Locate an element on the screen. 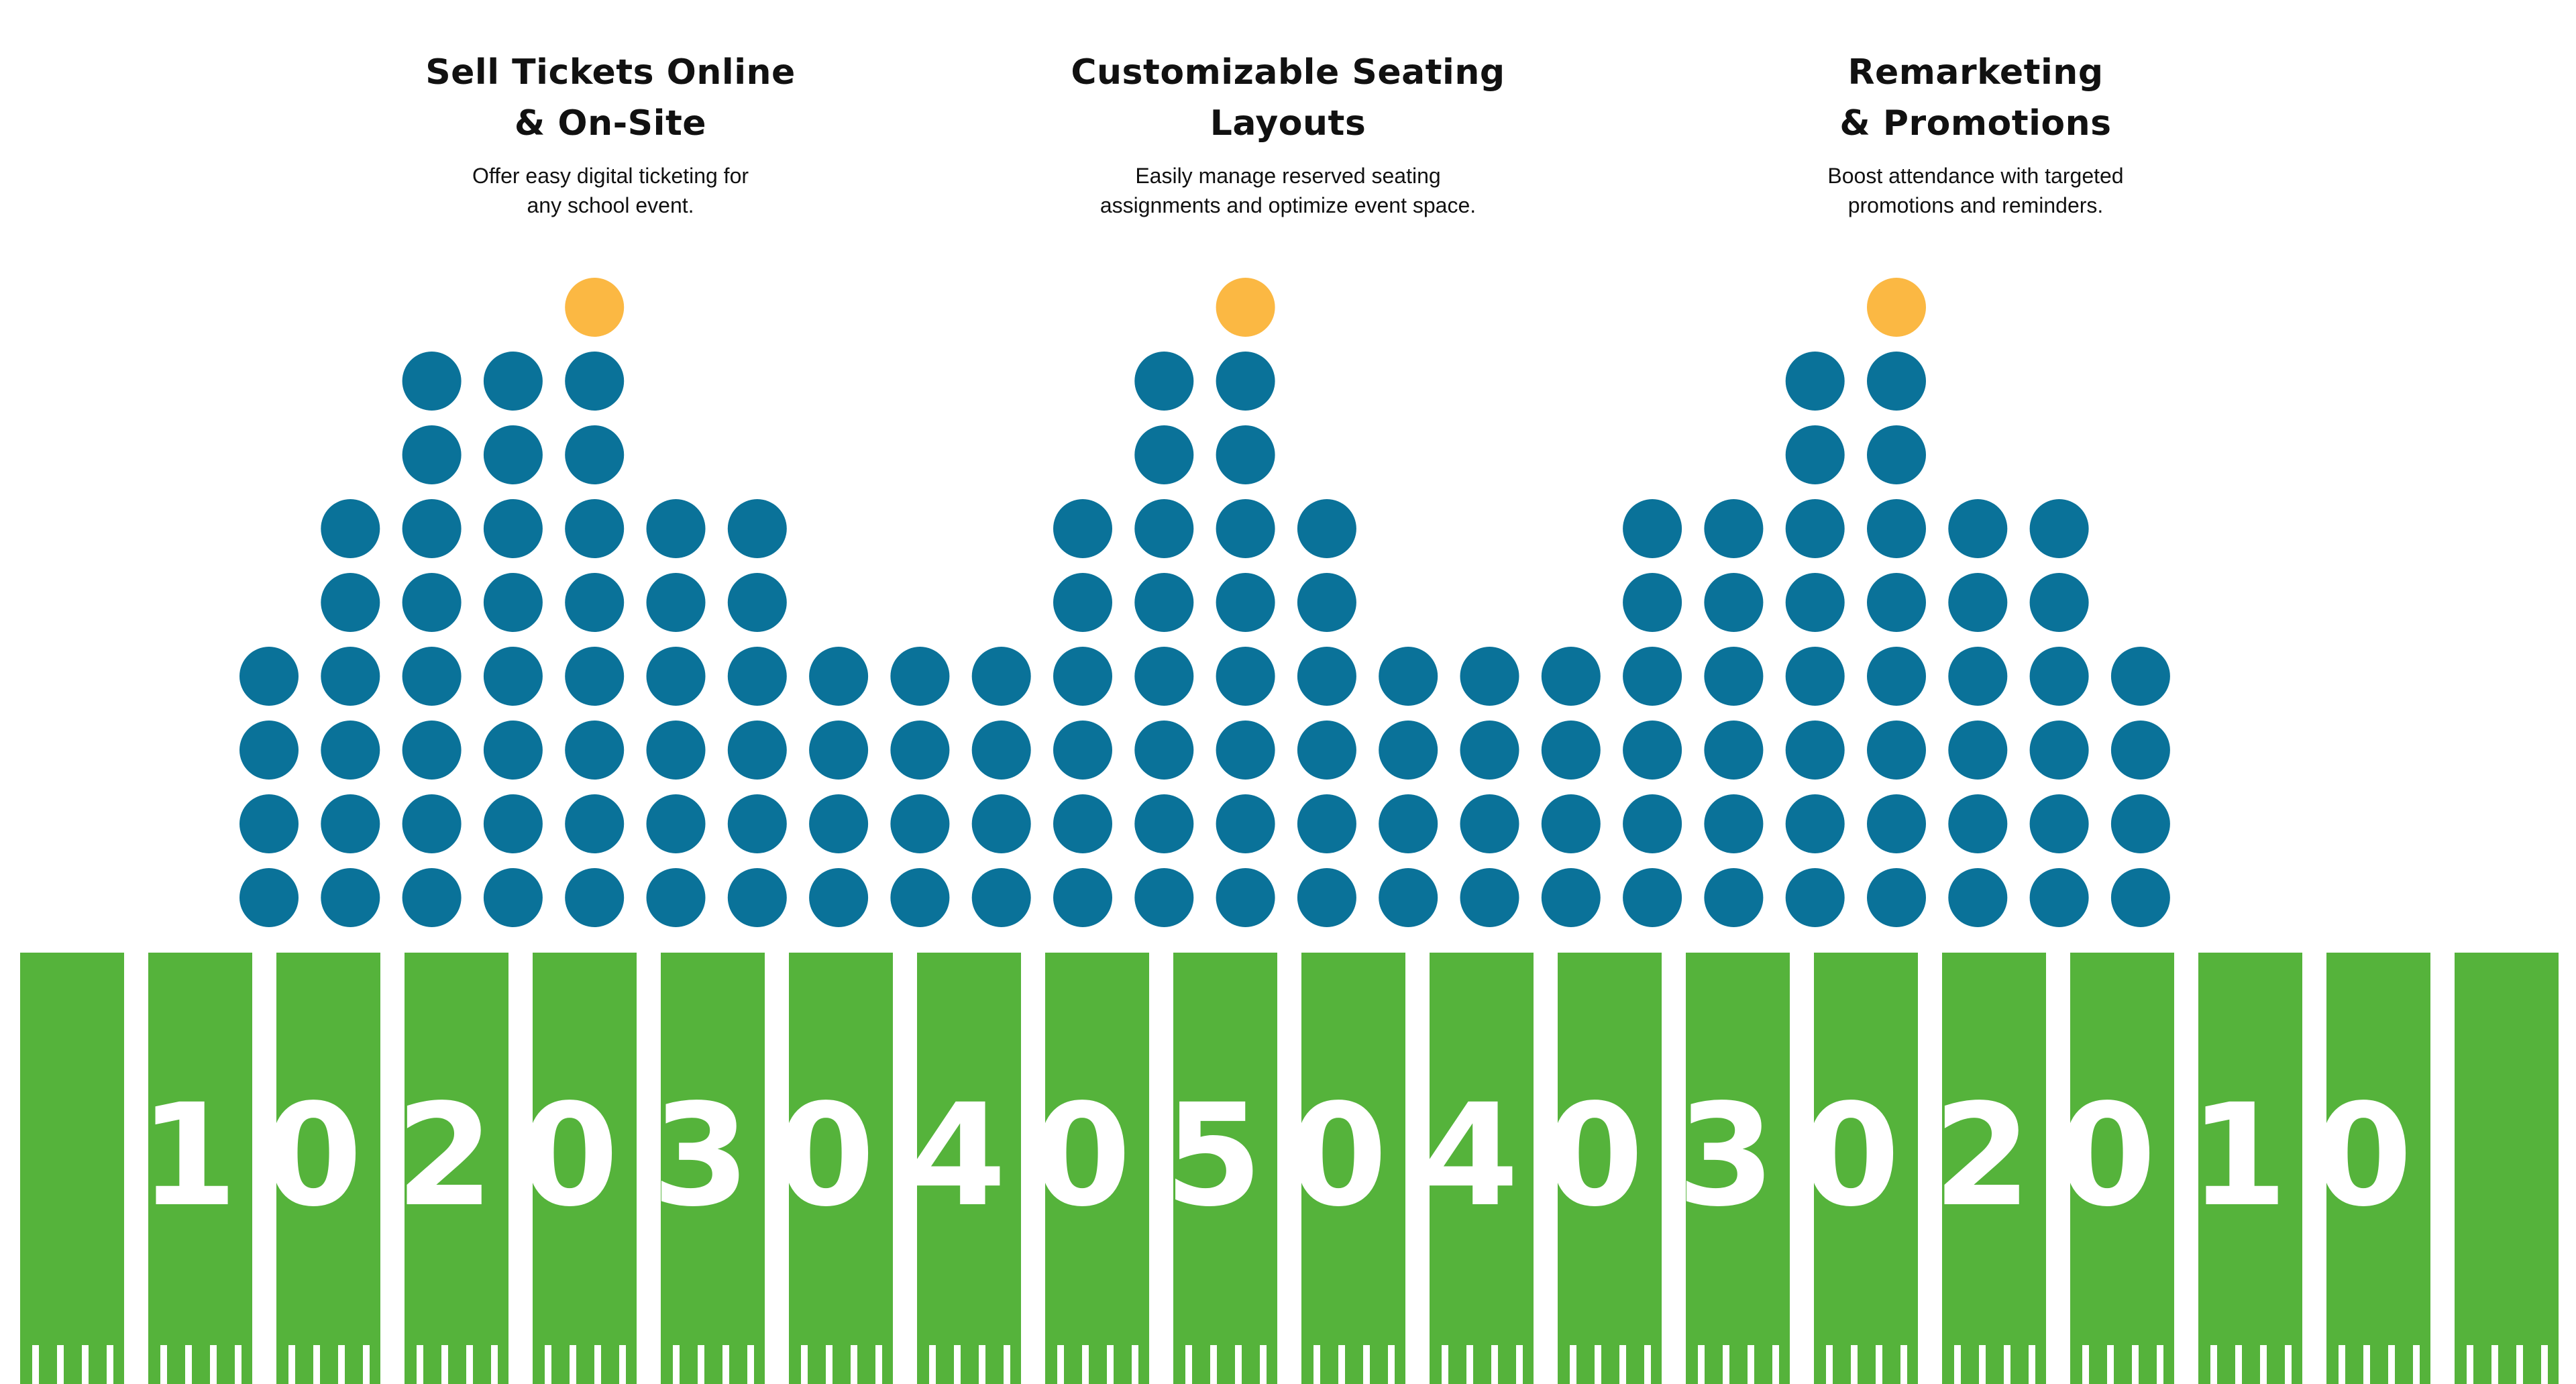 This screenshot has height=1384, width=2576. yard-number: 50 is located at coordinates (1289, 1155).